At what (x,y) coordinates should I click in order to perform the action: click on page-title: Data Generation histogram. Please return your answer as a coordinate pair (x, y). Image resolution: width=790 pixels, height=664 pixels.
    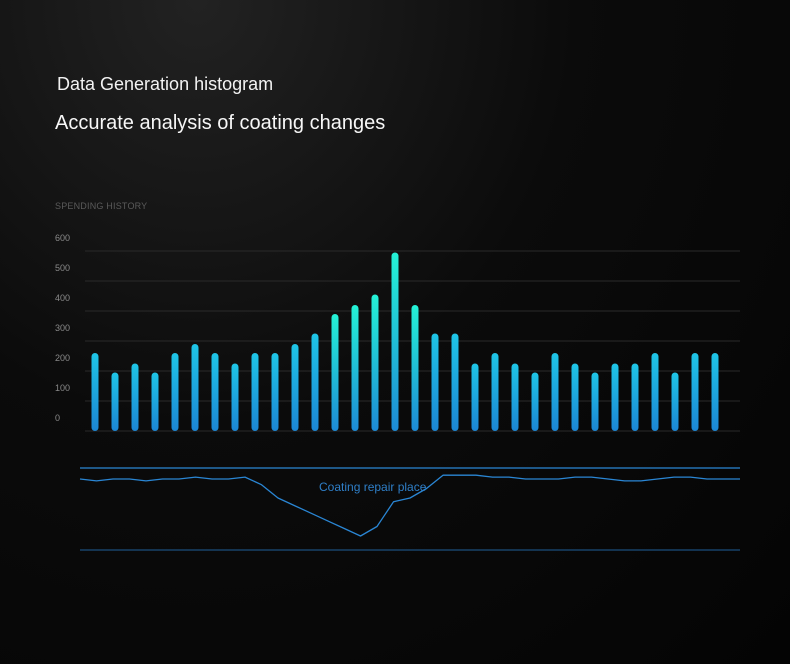
    Looking at the image, I should click on (165, 84).